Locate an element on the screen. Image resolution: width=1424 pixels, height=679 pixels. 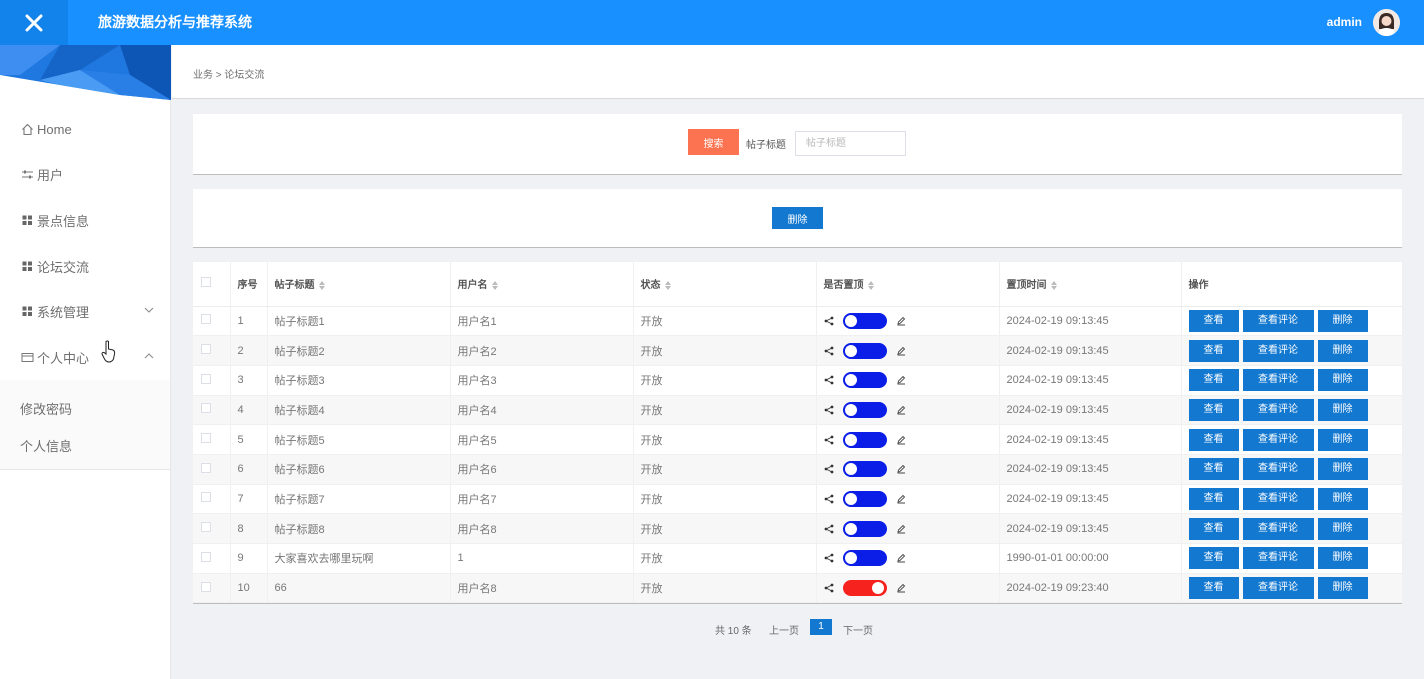
pagination-prev: 上一页 is located at coordinates (784, 631).